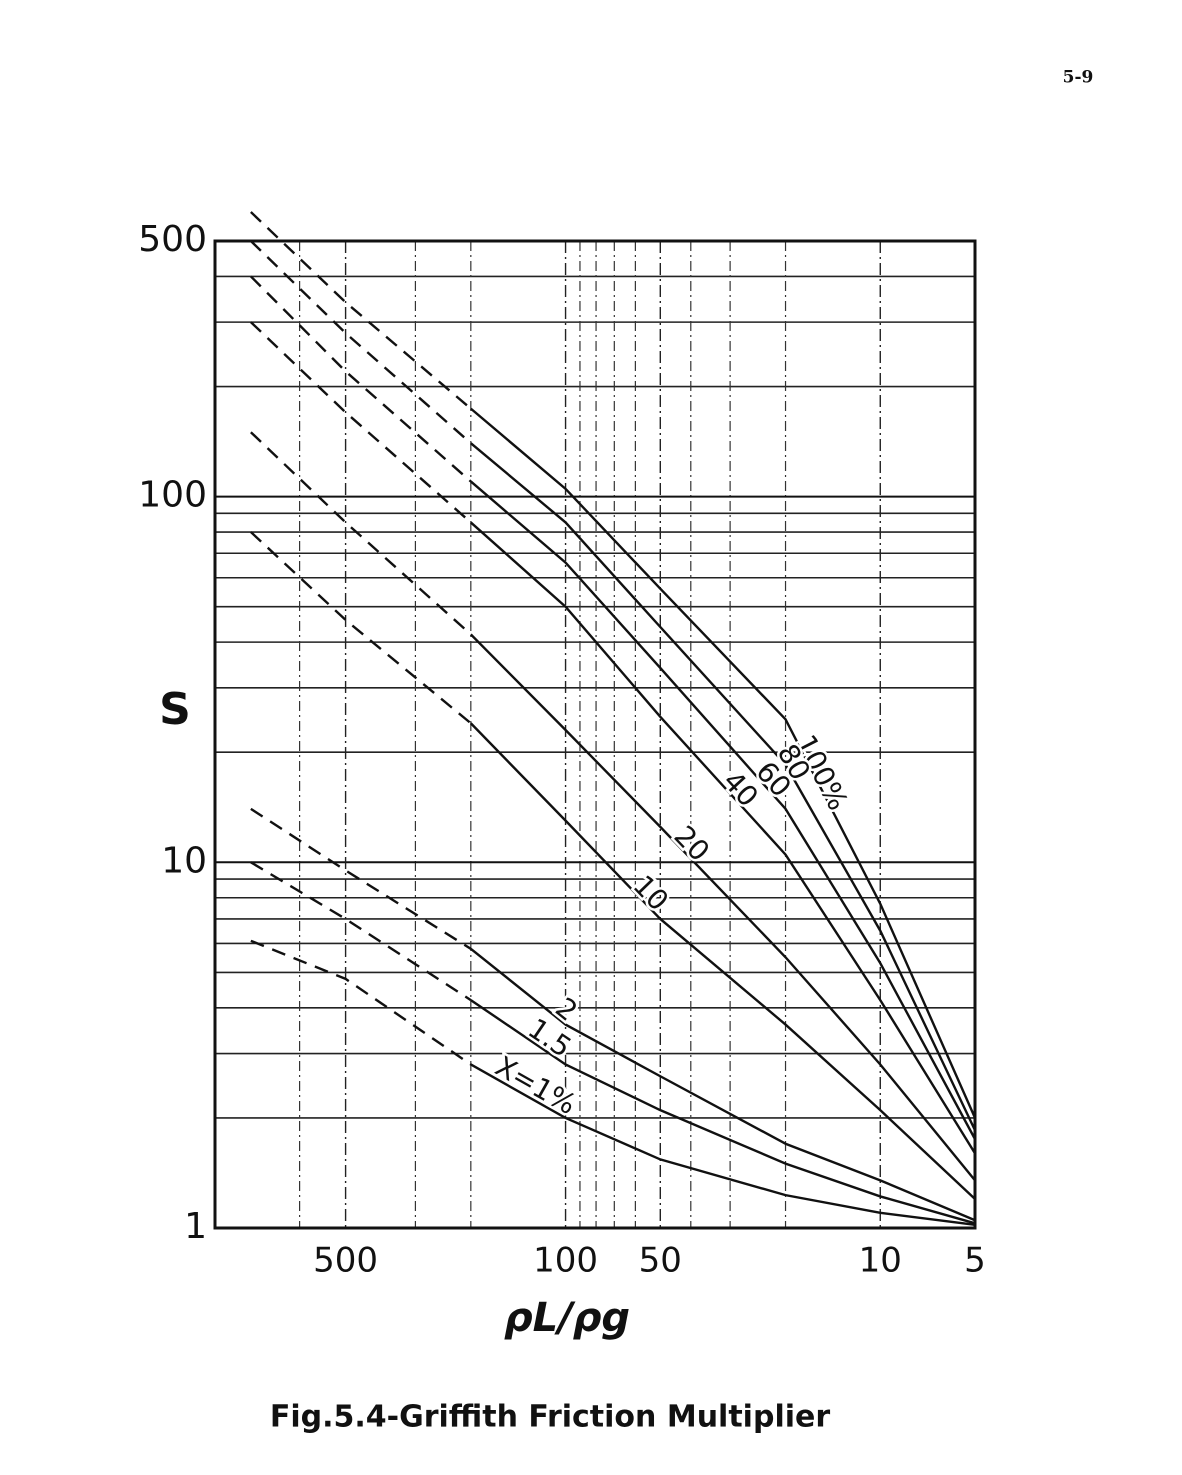 The image size is (1182, 1475). What do you see at coordinates (880, 1261) in the screenshot?
I see `x-tick-label: 10` at bounding box center [880, 1261].